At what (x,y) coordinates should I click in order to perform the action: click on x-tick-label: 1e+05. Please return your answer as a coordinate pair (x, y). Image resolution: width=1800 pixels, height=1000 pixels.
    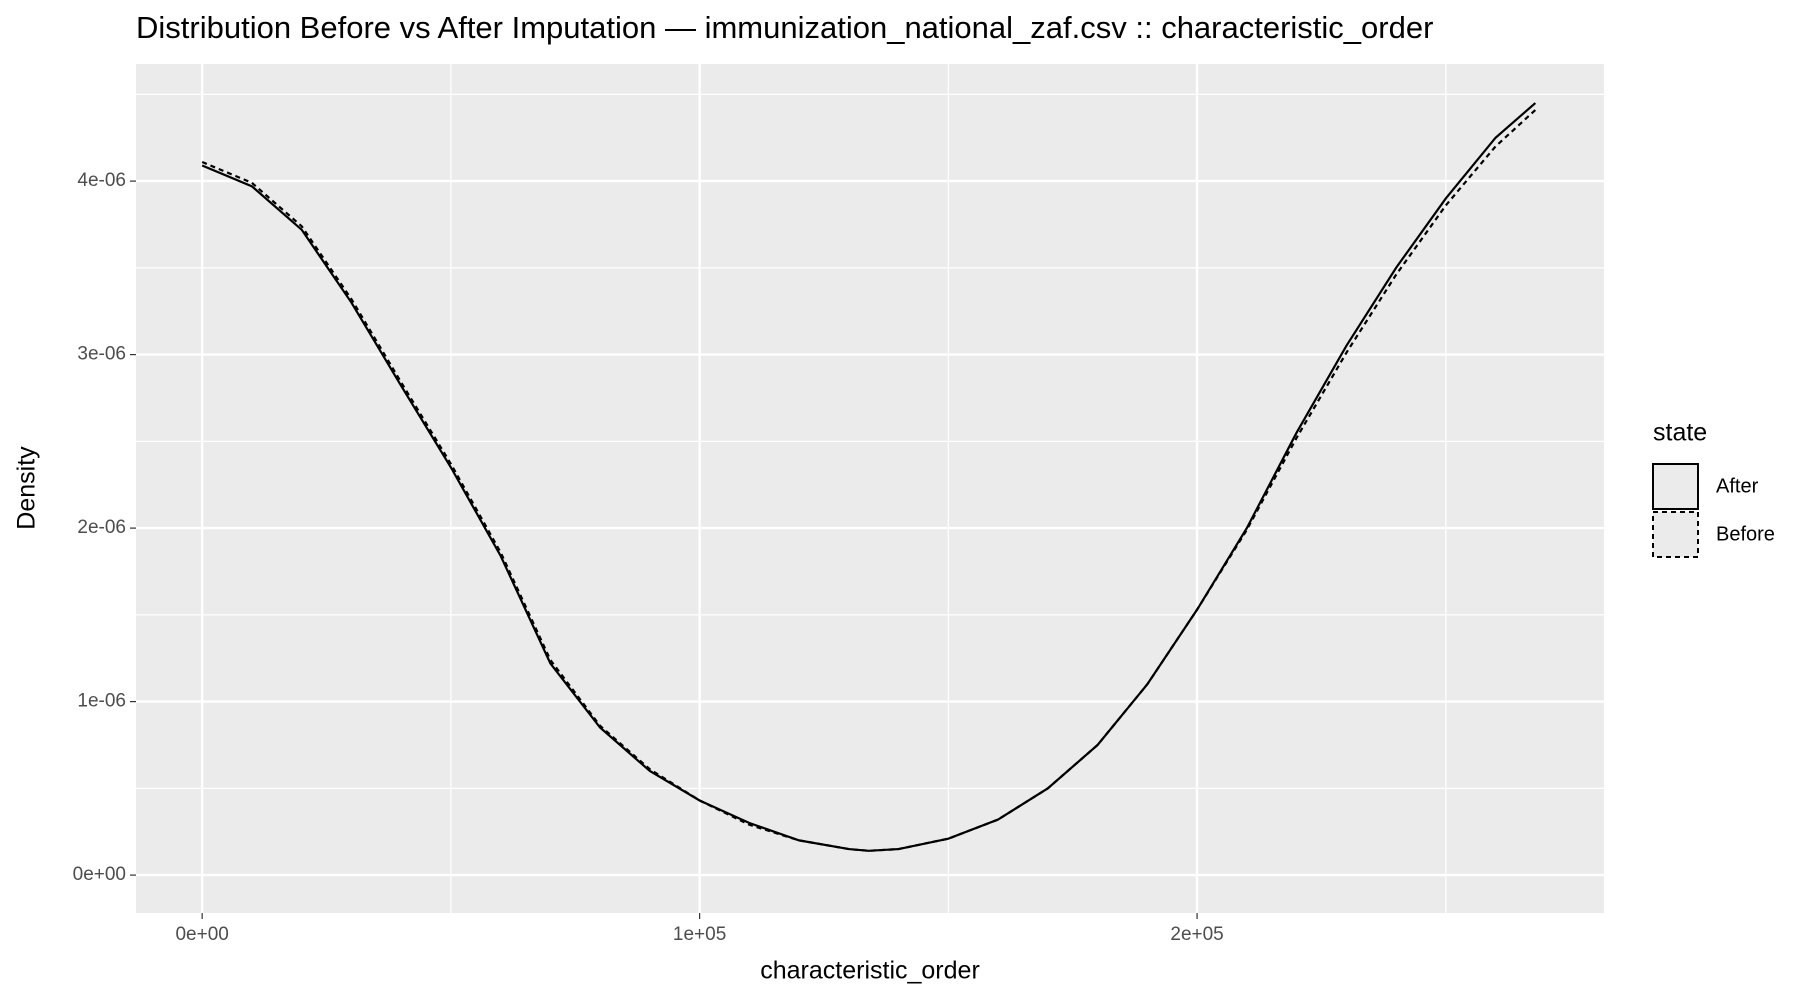
    Looking at the image, I should click on (699, 934).